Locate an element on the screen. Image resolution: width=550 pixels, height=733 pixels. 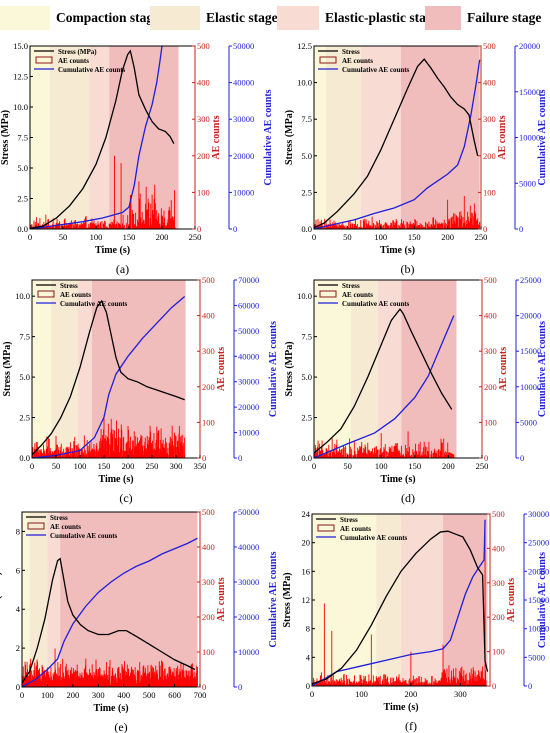
stage-legend-compaction: Compaction stage is located at coordinates (79, 18).